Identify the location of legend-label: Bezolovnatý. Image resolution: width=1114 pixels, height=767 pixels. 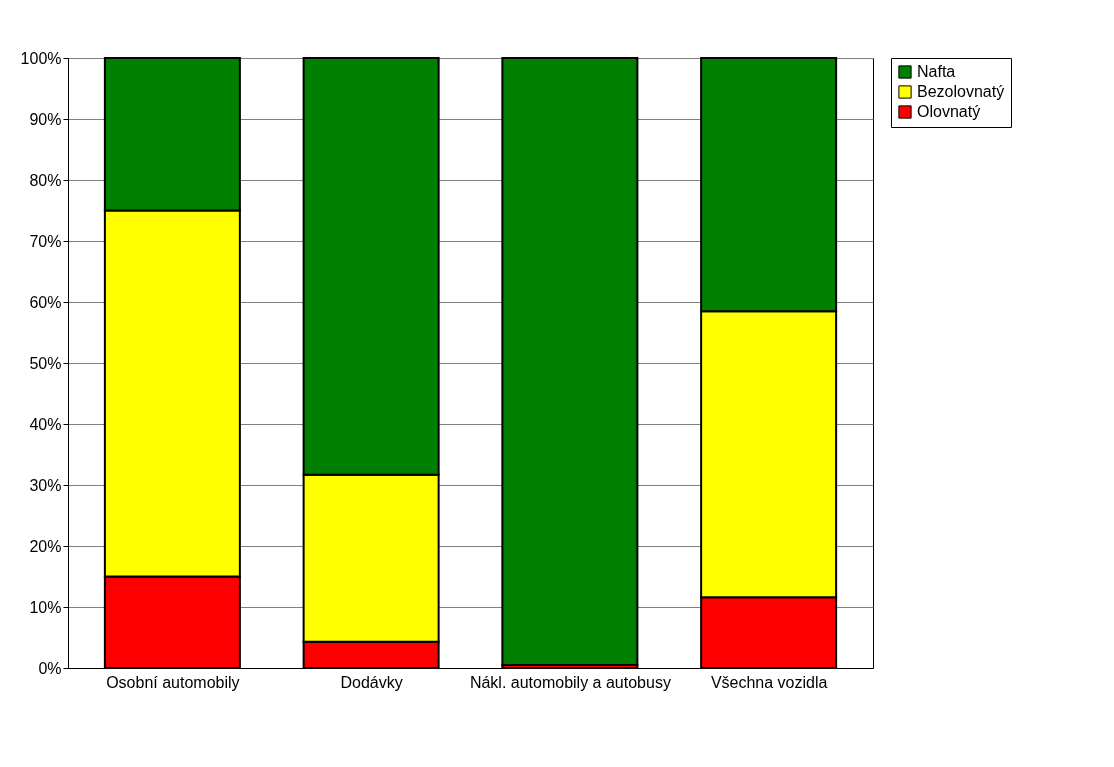
(961, 91).